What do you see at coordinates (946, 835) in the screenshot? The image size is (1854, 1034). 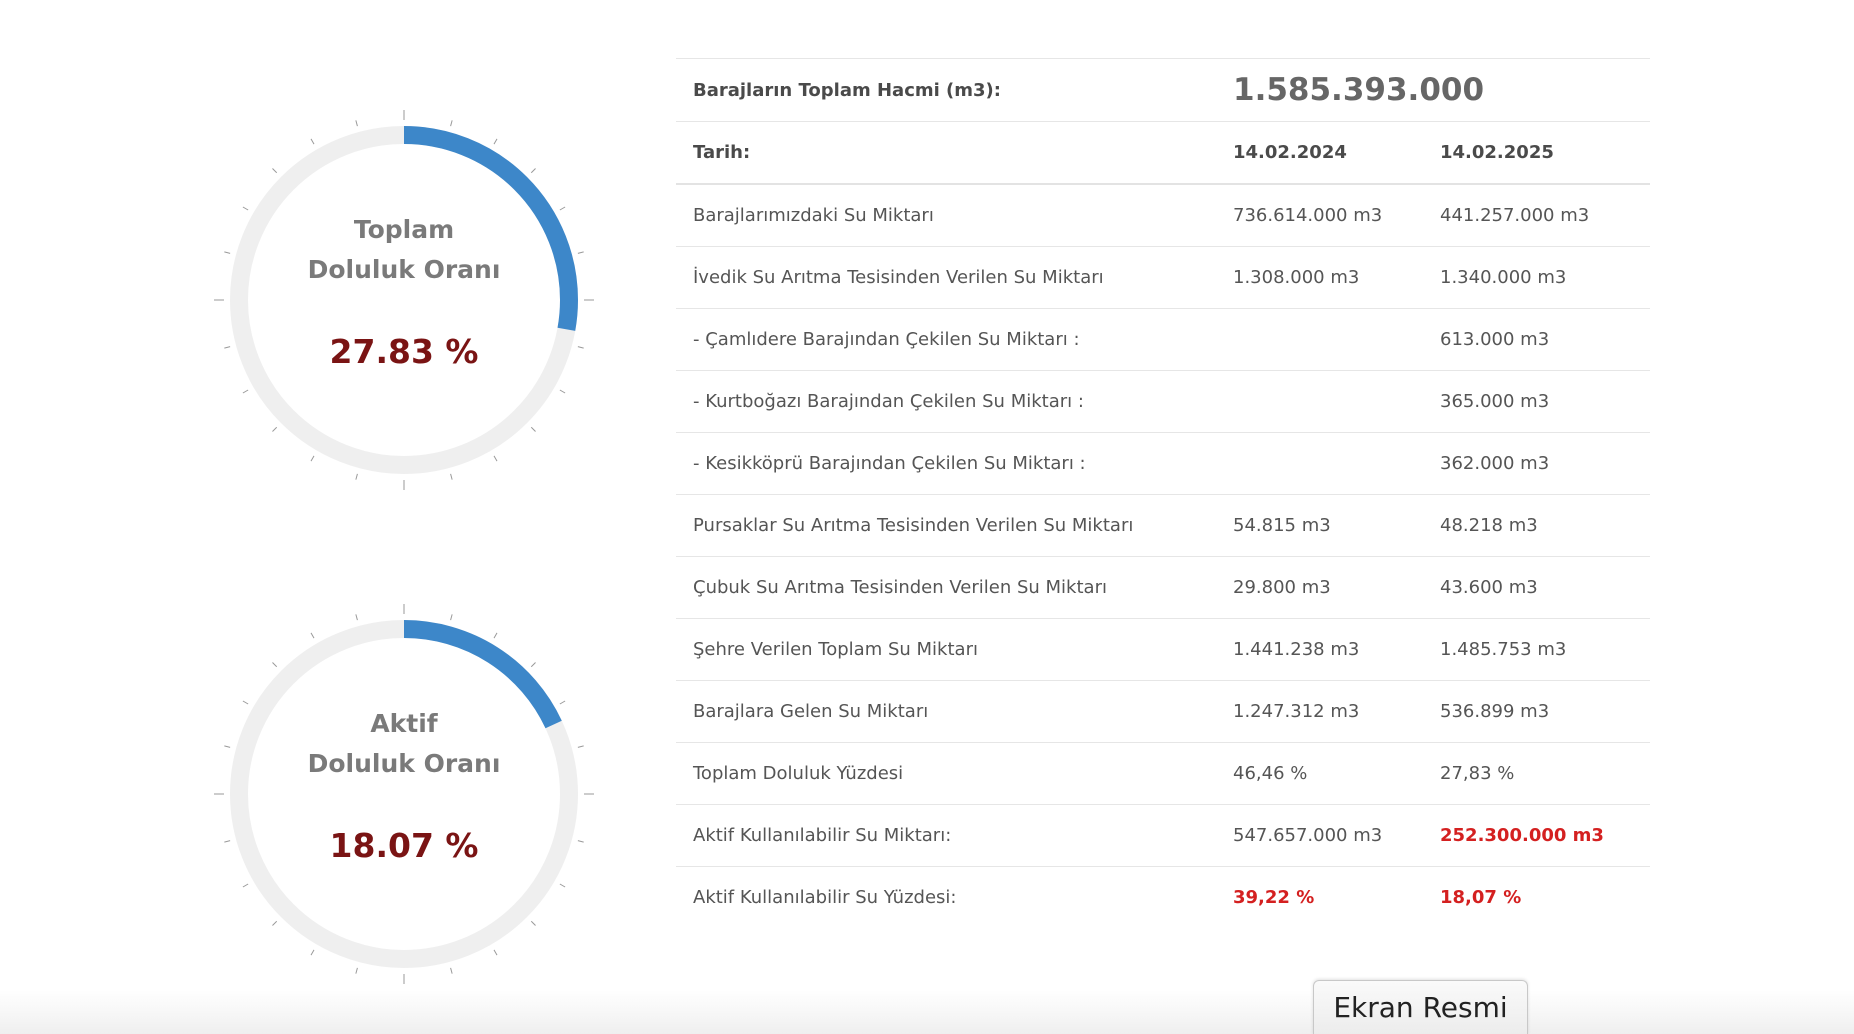 I see `row-label: Aktif Kullanılabilir Su Miktarı:` at bounding box center [946, 835].